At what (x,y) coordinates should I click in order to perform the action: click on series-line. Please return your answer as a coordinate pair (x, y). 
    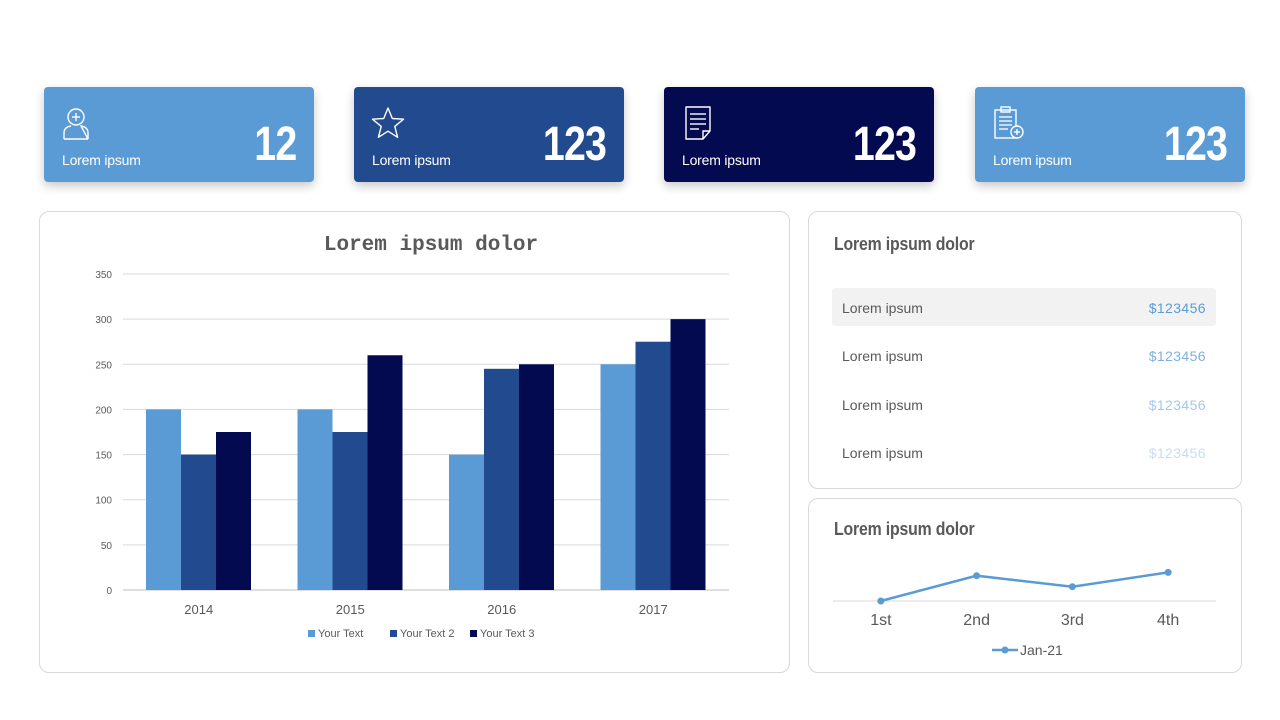
    Looking at the image, I should click on (1024, 587).